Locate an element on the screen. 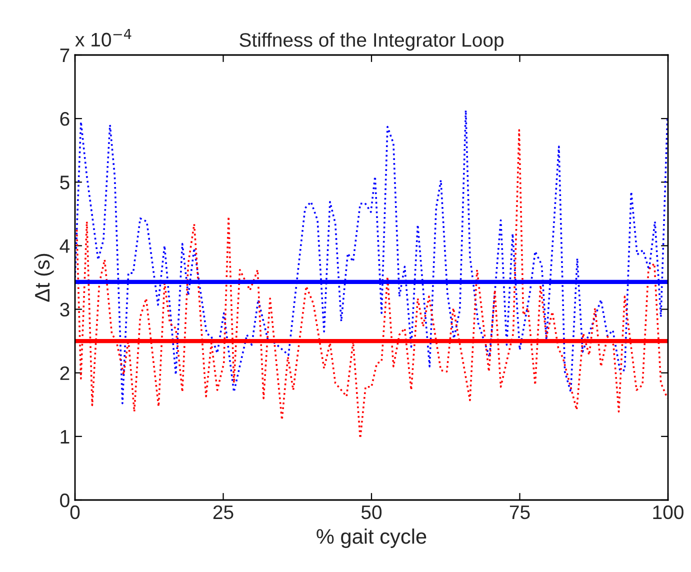  x-tick-label: 100 is located at coordinates (668, 512).